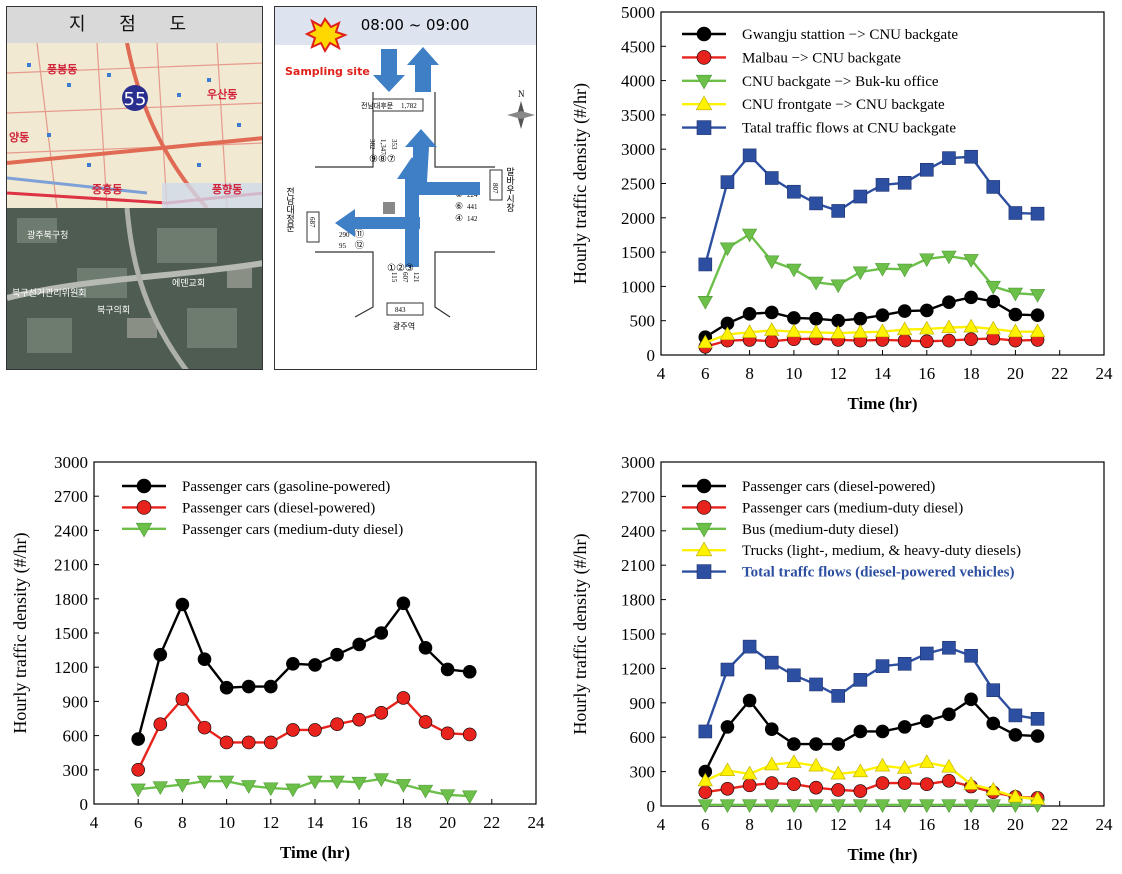 The height and width of the screenshot is (874, 1122). I want to click on satellite-label: 북구선거관리위원회, so click(49, 293).